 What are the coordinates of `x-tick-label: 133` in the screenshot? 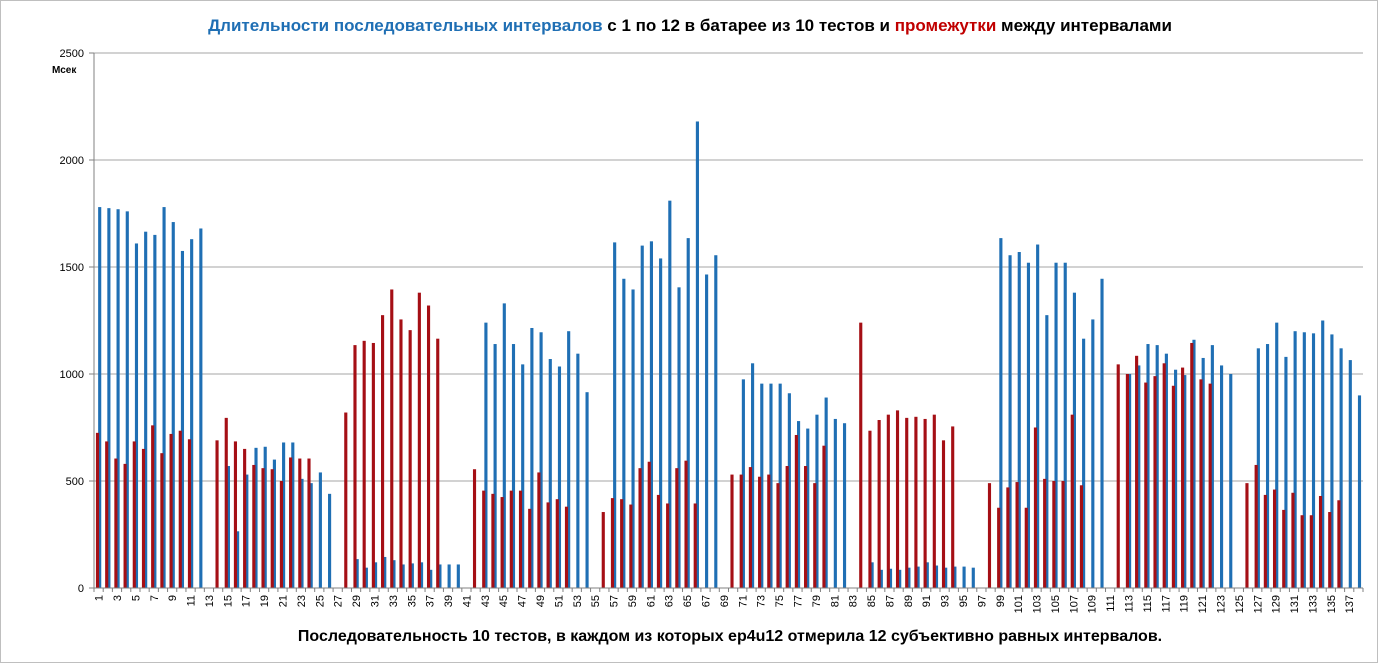 It's located at (1313, 604).